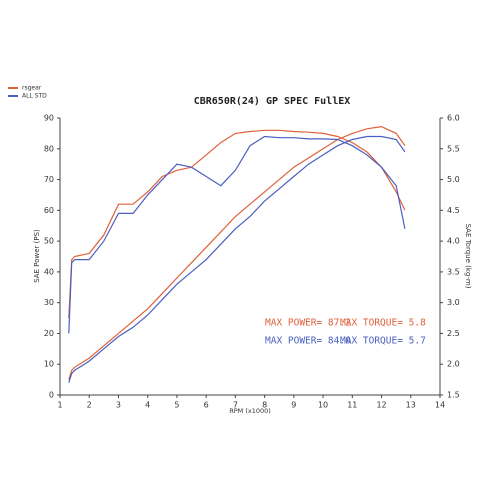  What do you see at coordinates (49, 241) in the screenshot?
I see `y-tick-label: 50` at bounding box center [49, 241].